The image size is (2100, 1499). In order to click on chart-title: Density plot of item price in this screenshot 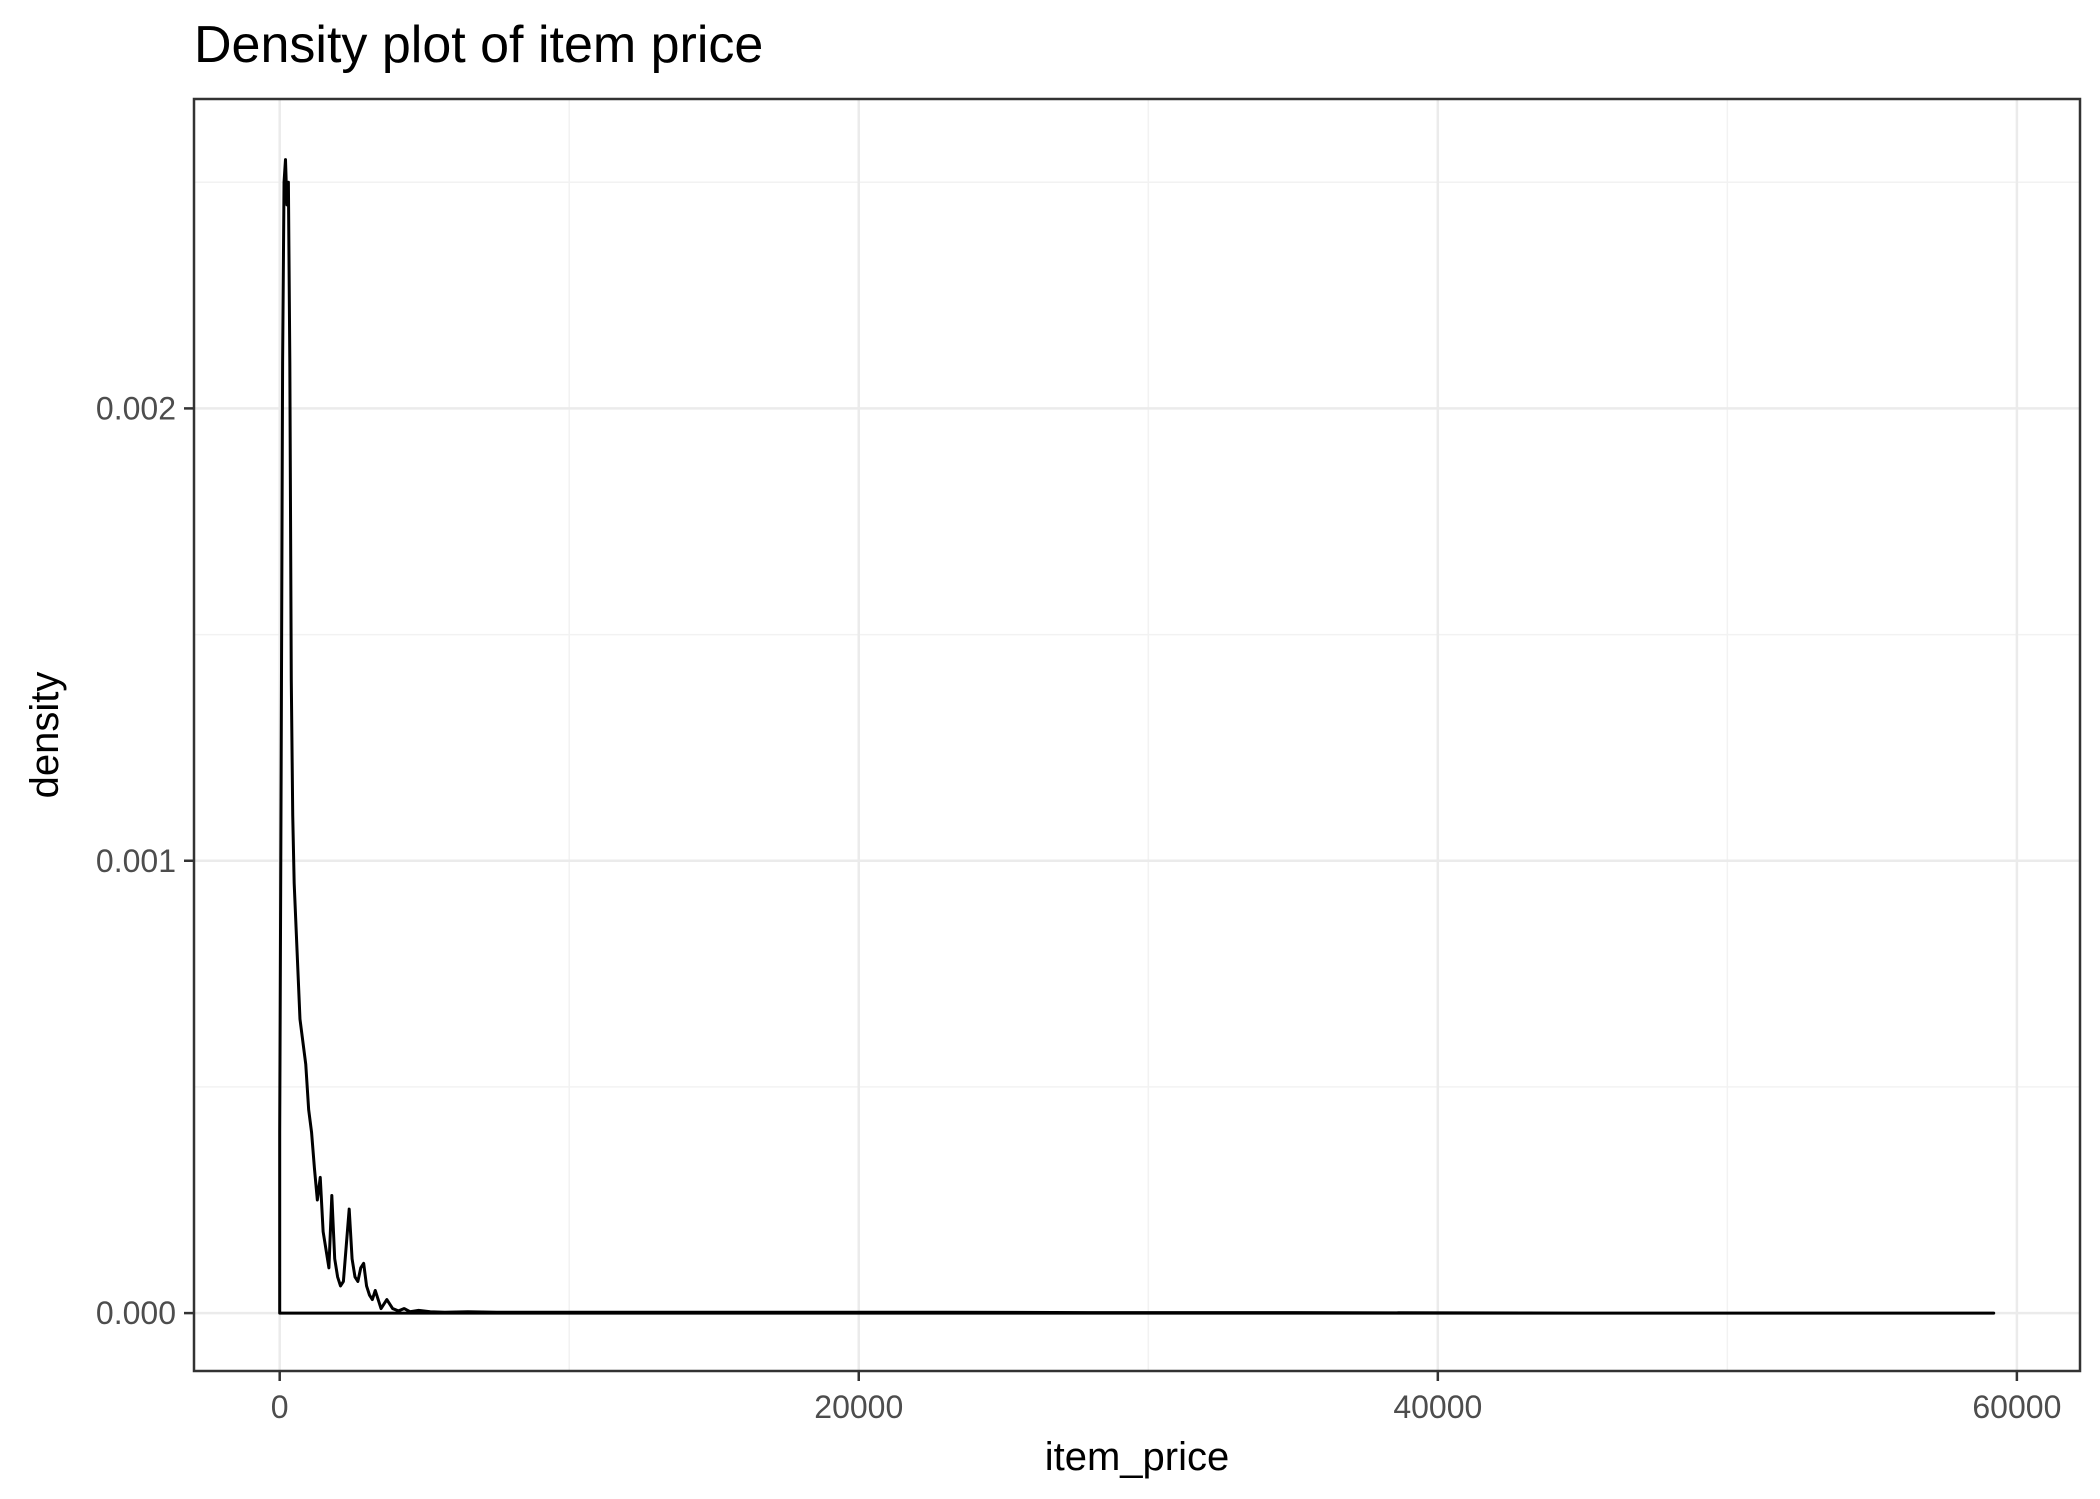, I will do `click(478, 45)`.